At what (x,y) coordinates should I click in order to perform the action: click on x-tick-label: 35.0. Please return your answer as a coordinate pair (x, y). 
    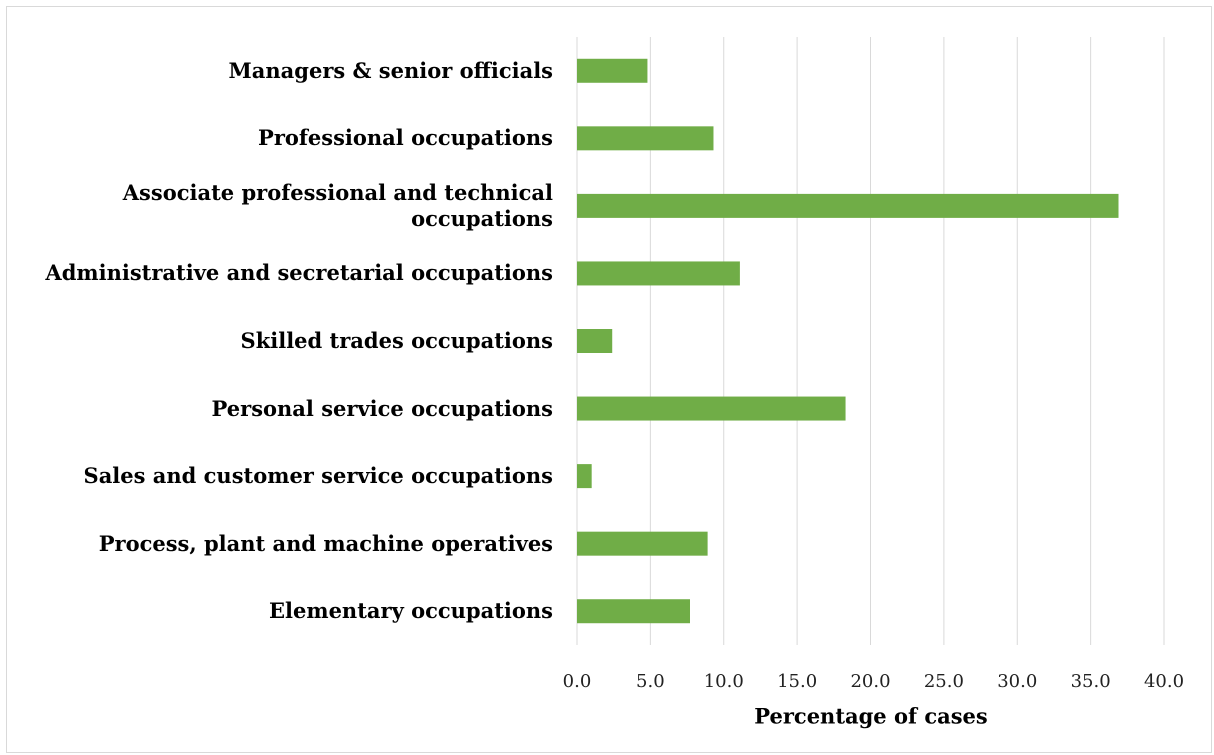
    Looking at the image, I should click on (1091, 681).